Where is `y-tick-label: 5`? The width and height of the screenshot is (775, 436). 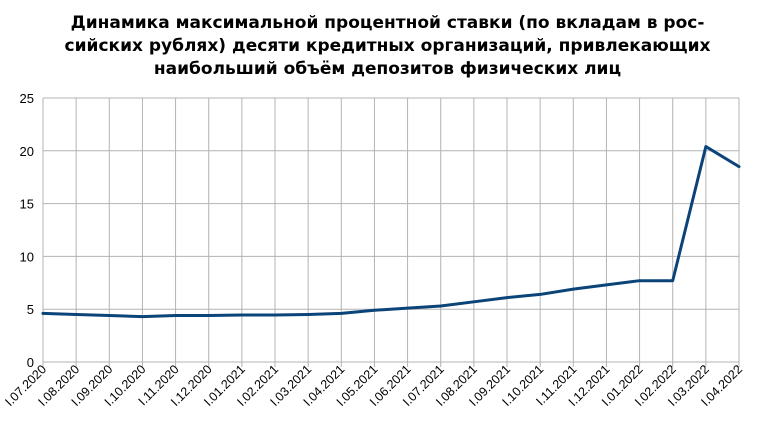 y-tick-label: 5 is located at coordinates (30, 309).